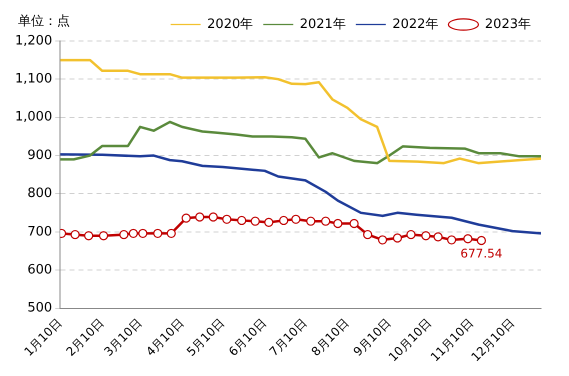  I want to click on y-tick-label: 1,000, so click(33, 117).